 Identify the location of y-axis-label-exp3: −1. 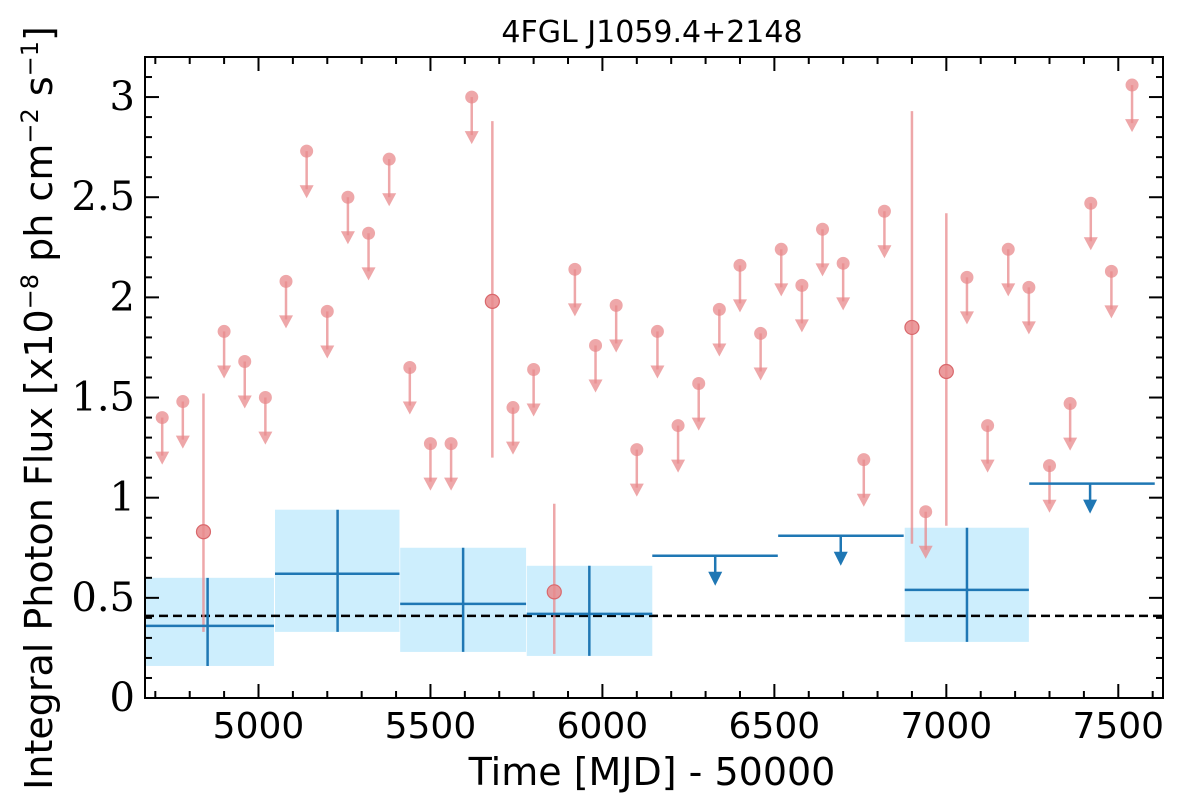
(30, 58).